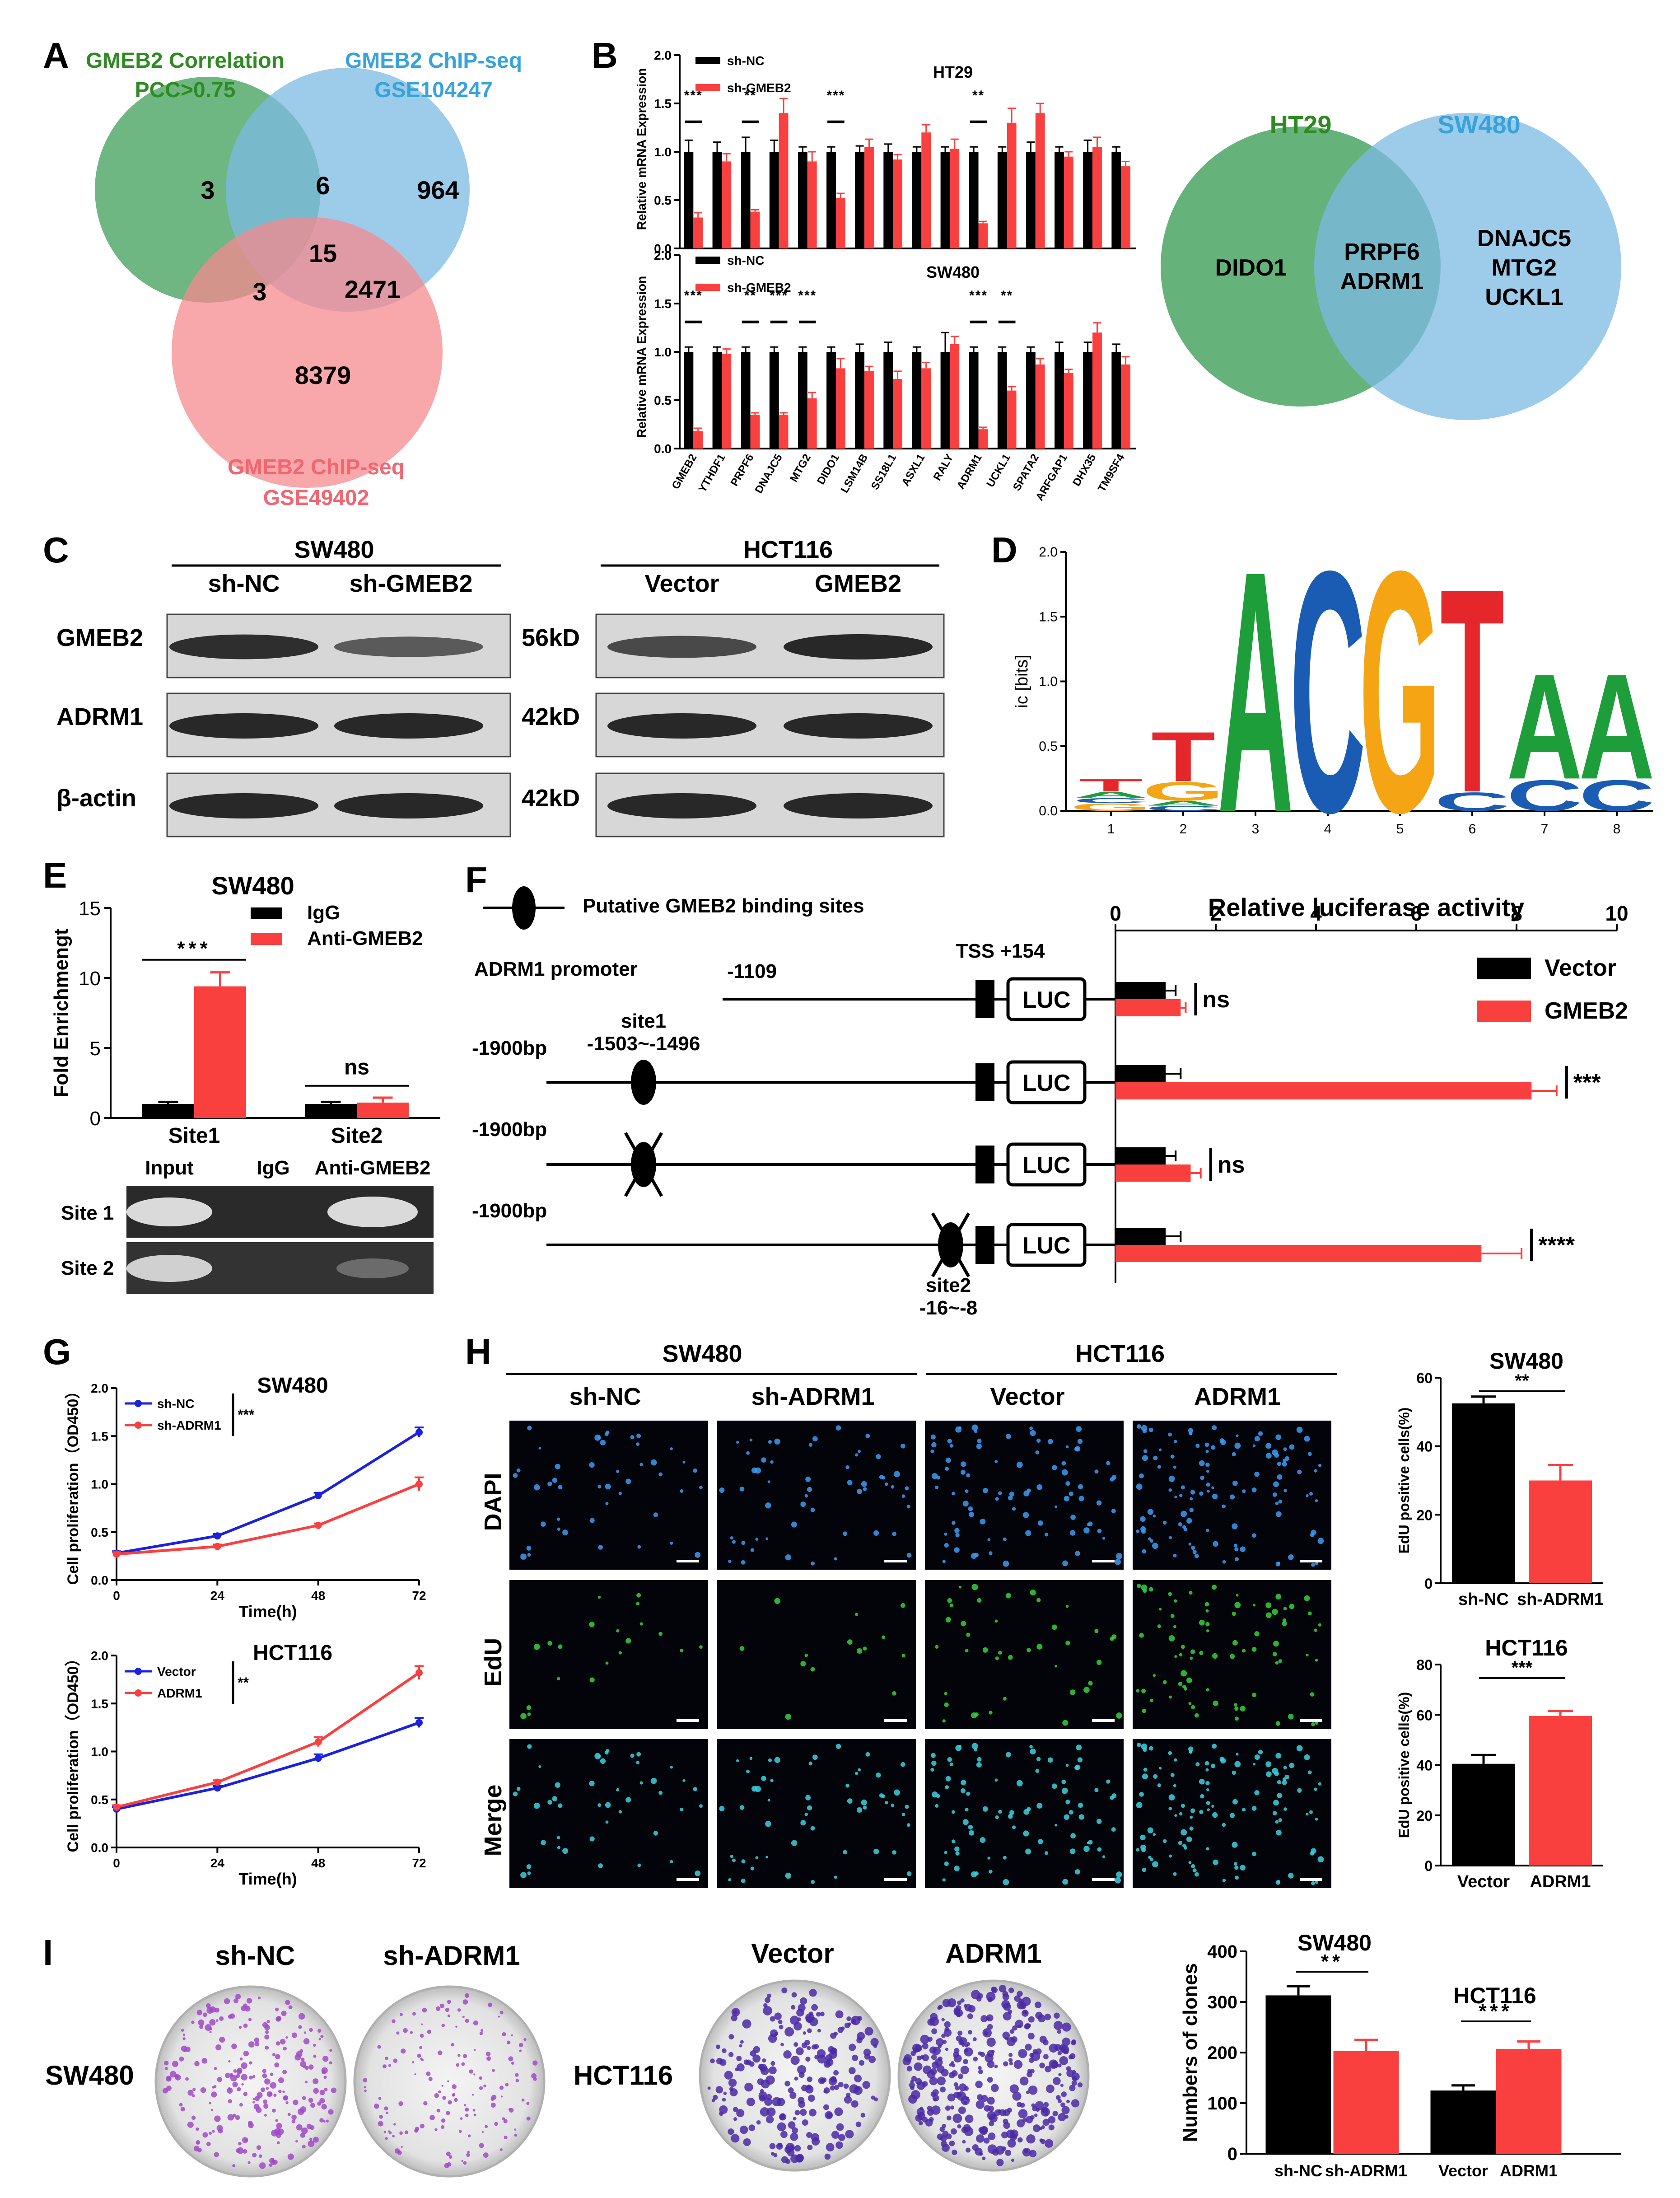 This screenshot has height=2198, width=1680. I want to click on venn-a-title-1-line2: PCC>0.75, so click(185, 90).